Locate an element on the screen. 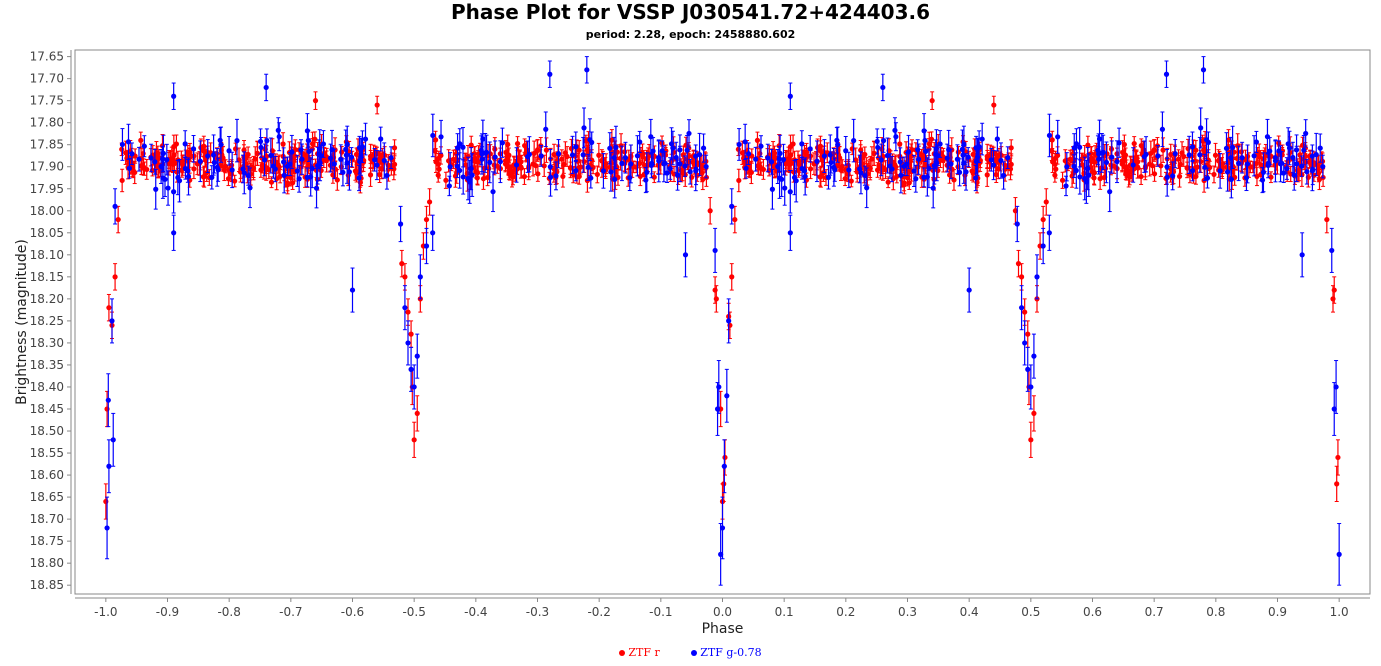 Image resolution: width=1381 pixels, height=666 pixels. legend-label-ztf-g: ZTF g-0.78 is located at coordinates (731, 652).